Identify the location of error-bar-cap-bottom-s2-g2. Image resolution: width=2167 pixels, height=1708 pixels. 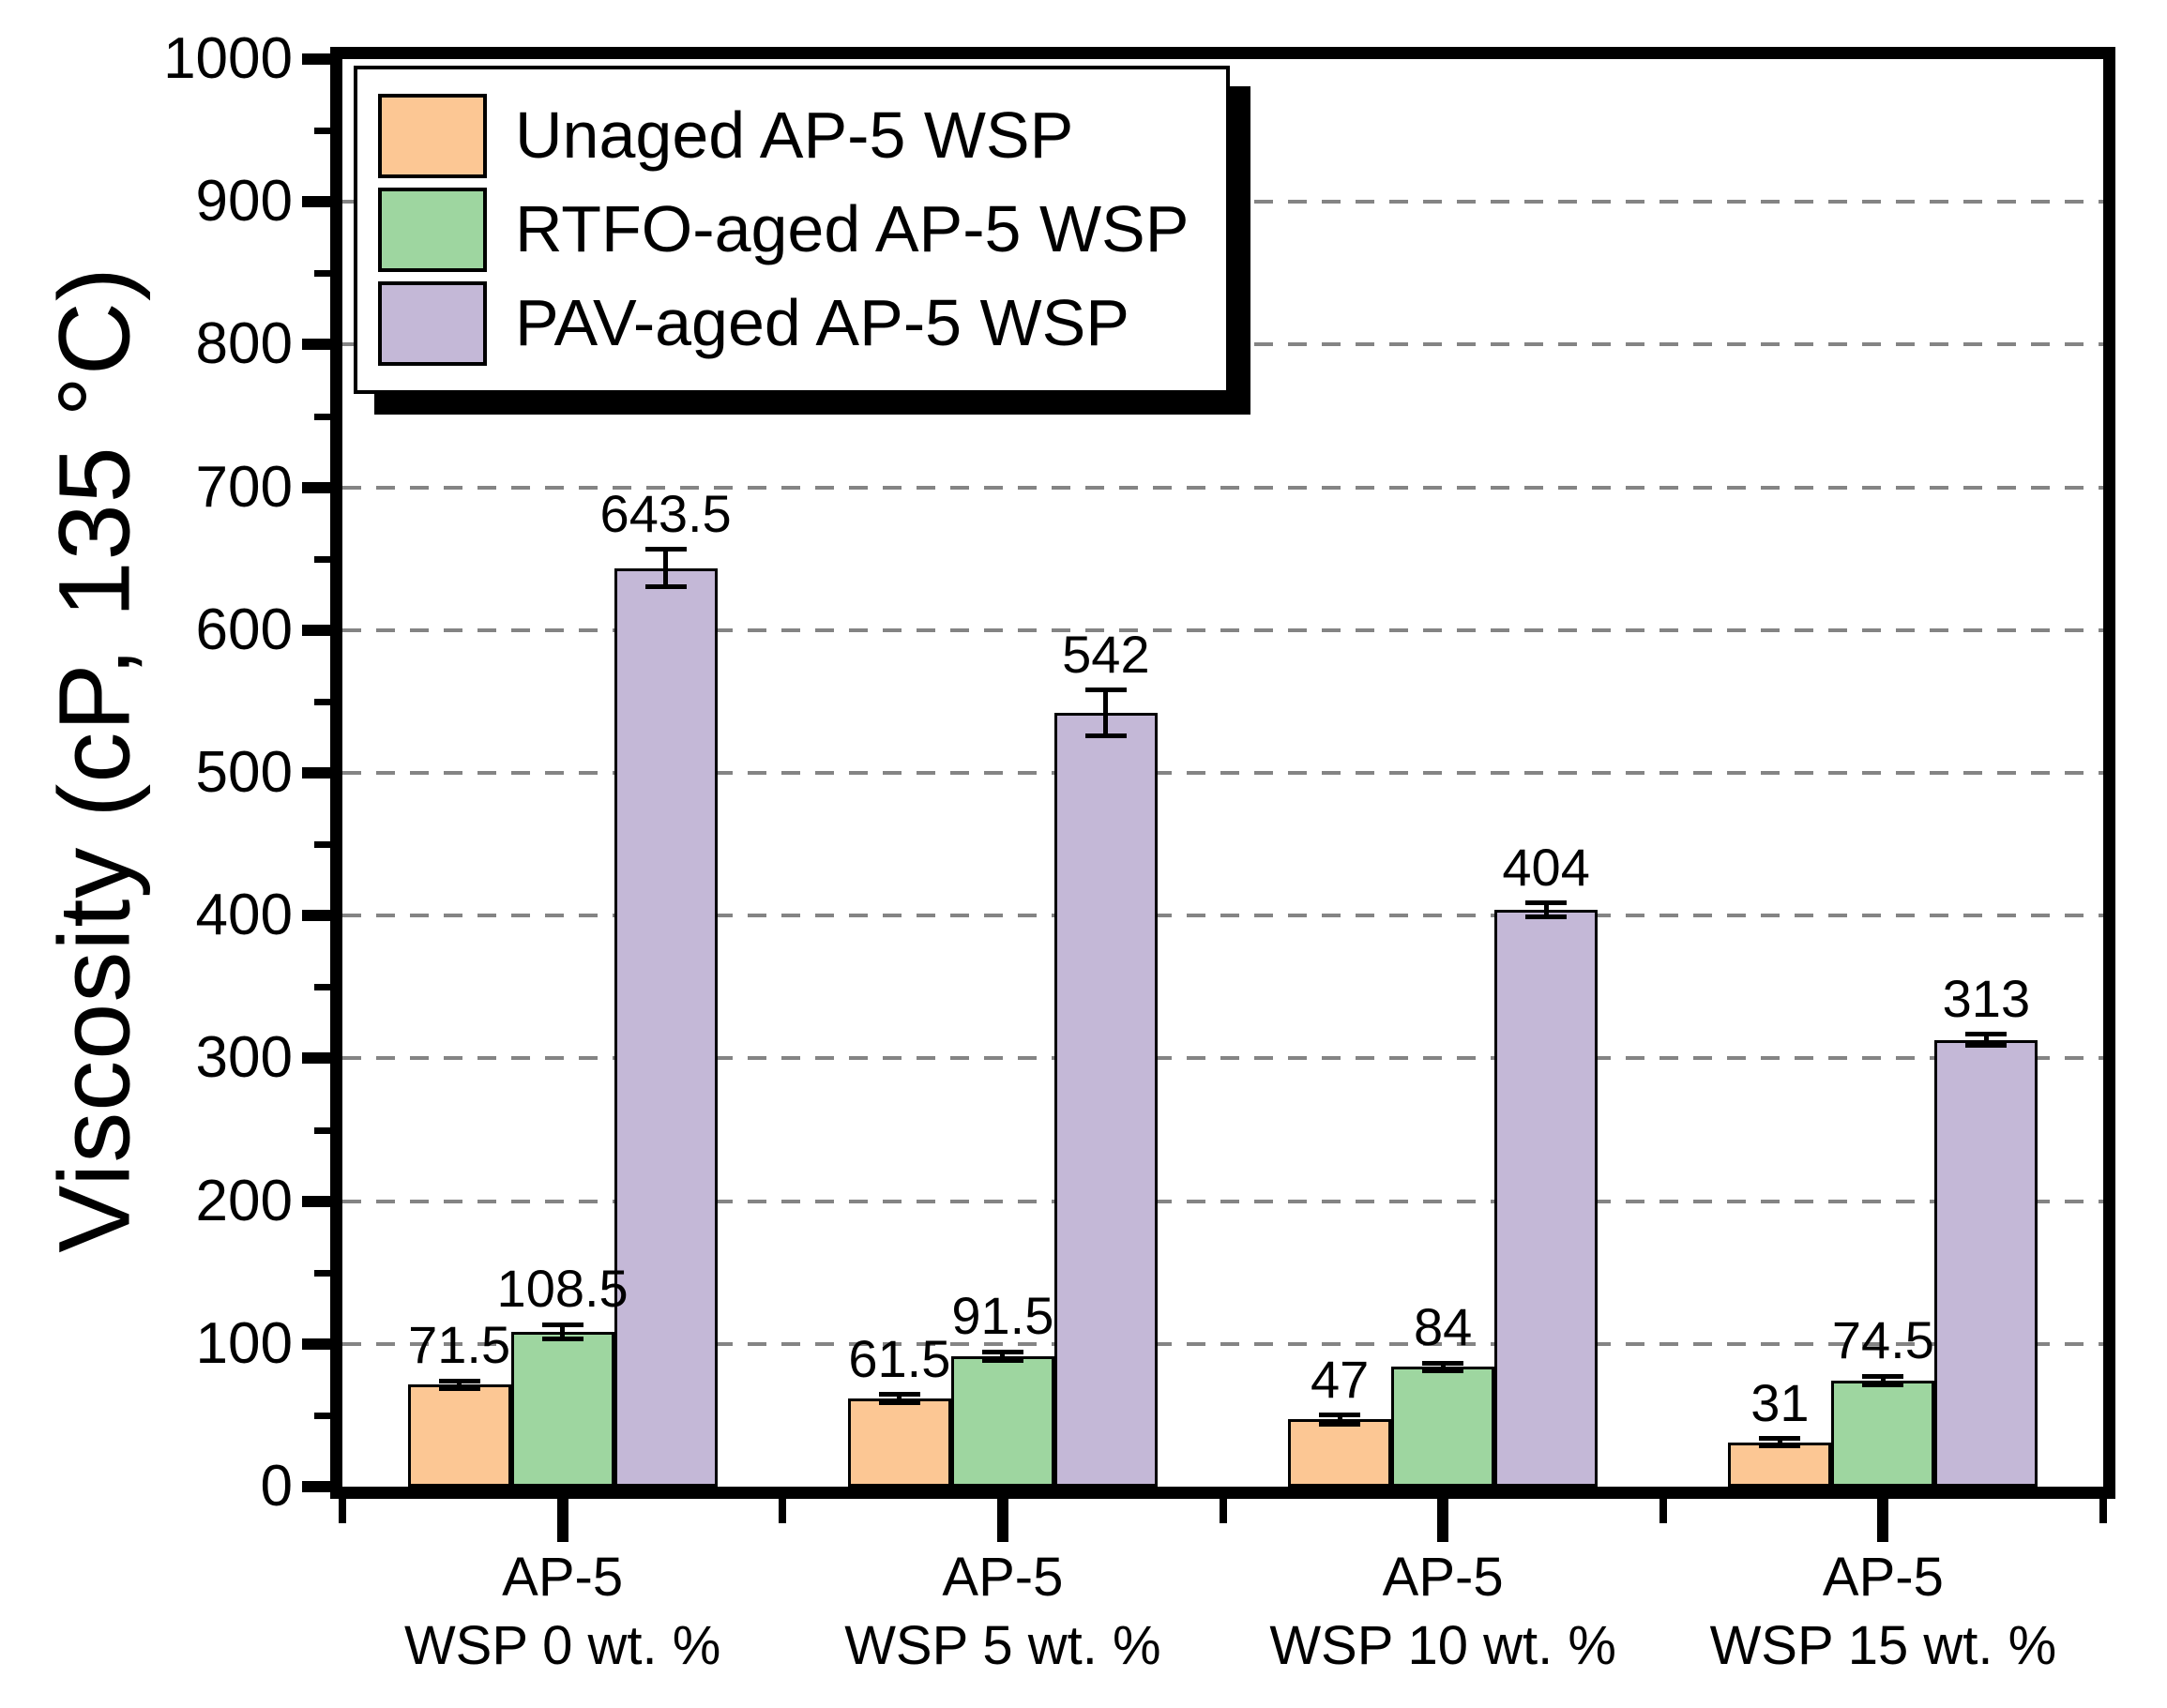
(1547, 917).